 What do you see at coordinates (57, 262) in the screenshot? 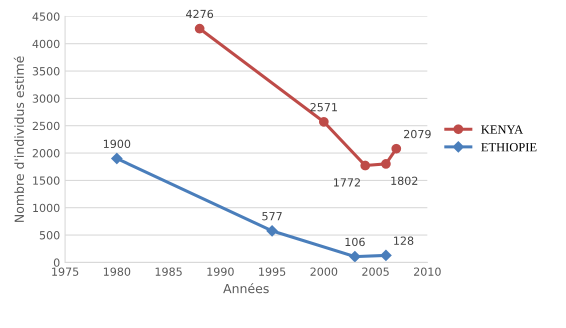
I see `y-tick-label: 0` at bounding box center [57, 262].